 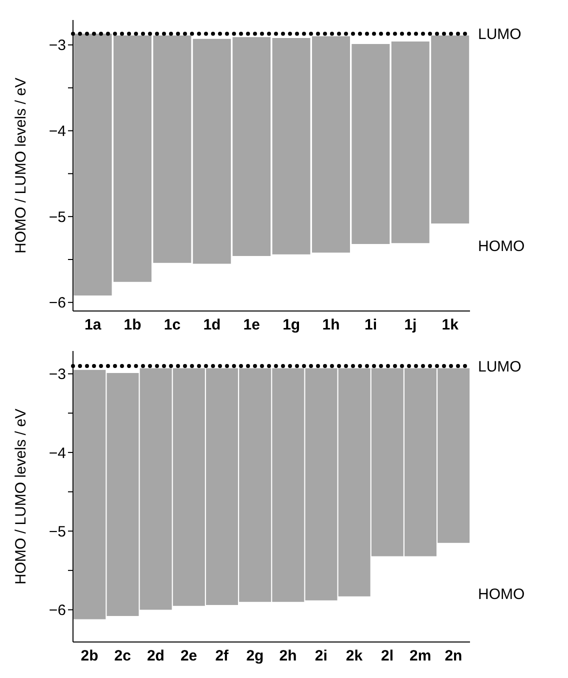 I want to click on x-tick-label: 2c, so click(x=122, y=656).